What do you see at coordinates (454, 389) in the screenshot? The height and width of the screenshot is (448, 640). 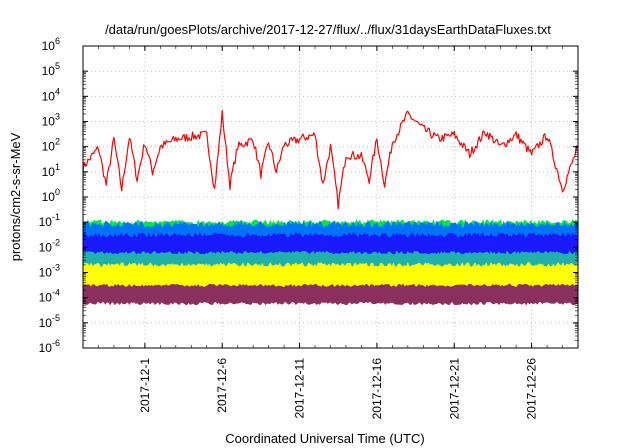 I see `x-tick-label: 2017-12-21` at bounding box center [454, 389].